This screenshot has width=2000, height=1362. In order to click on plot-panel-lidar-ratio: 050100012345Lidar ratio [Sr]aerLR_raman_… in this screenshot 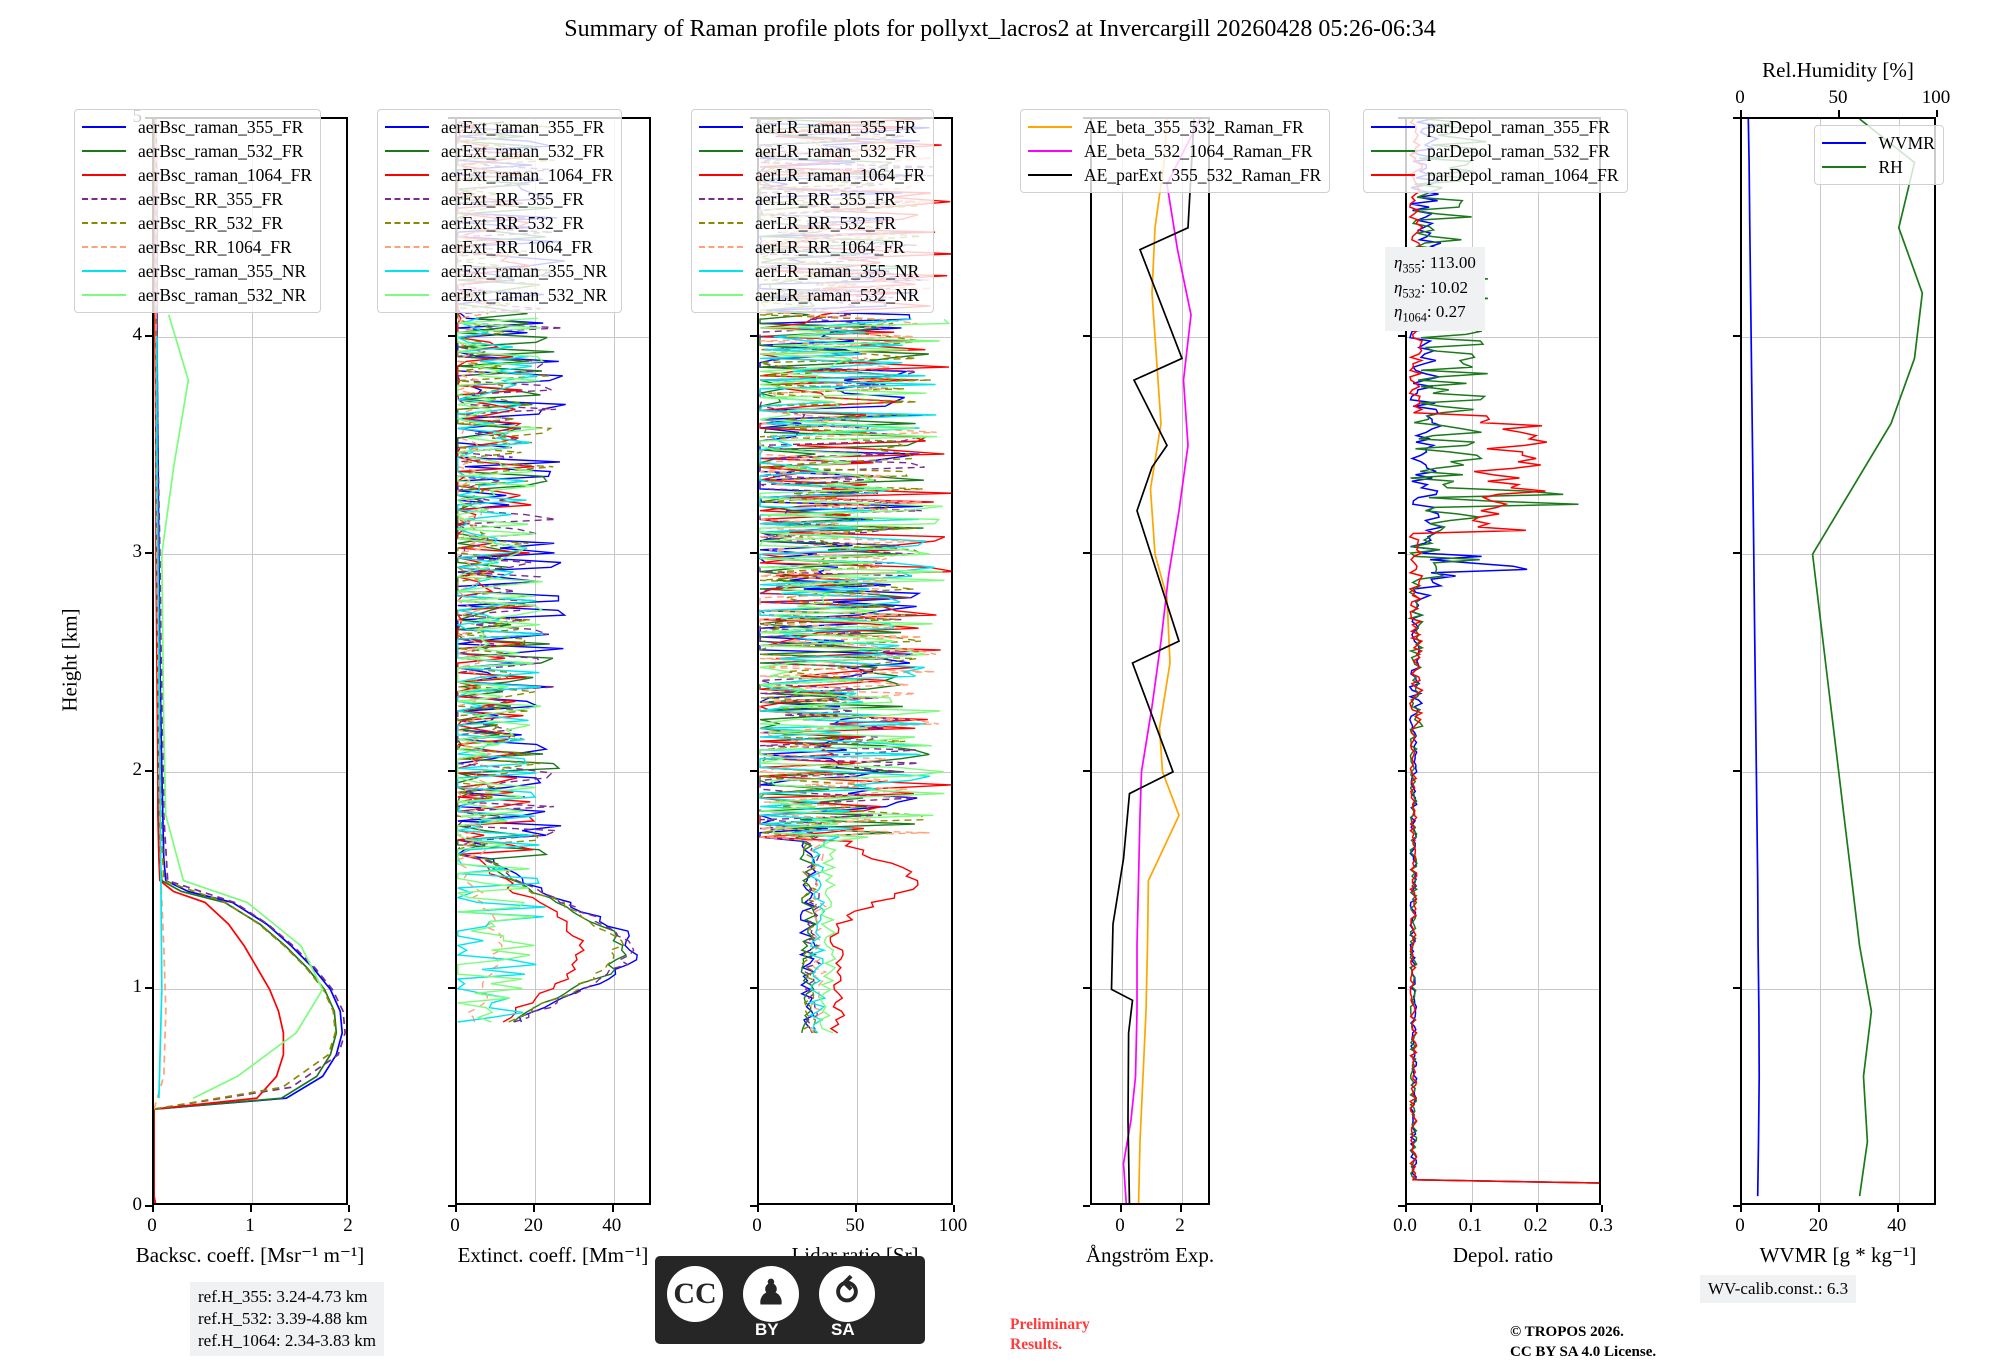, I will do `click(855, 661)`.